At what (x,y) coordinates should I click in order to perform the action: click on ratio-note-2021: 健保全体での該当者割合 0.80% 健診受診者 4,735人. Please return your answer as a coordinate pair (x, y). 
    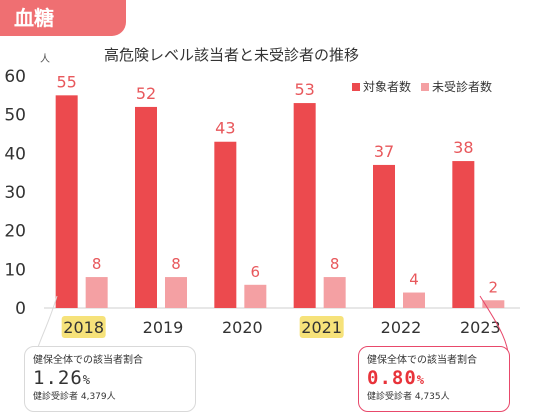
    Looking at the image, I should click on (434, 379).